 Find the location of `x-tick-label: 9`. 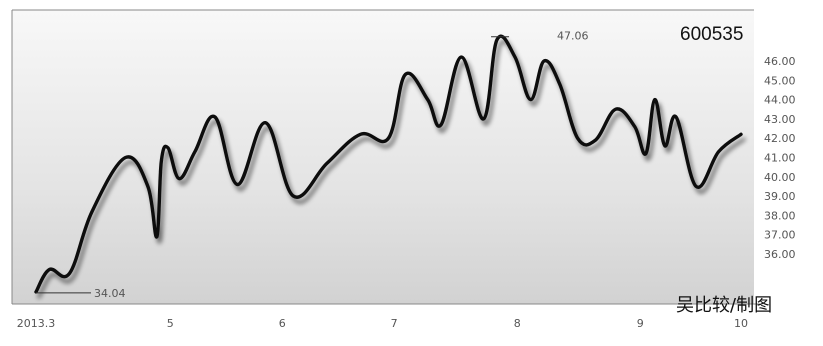

x-tick-label: 9 is located at coordinates (640, 323).